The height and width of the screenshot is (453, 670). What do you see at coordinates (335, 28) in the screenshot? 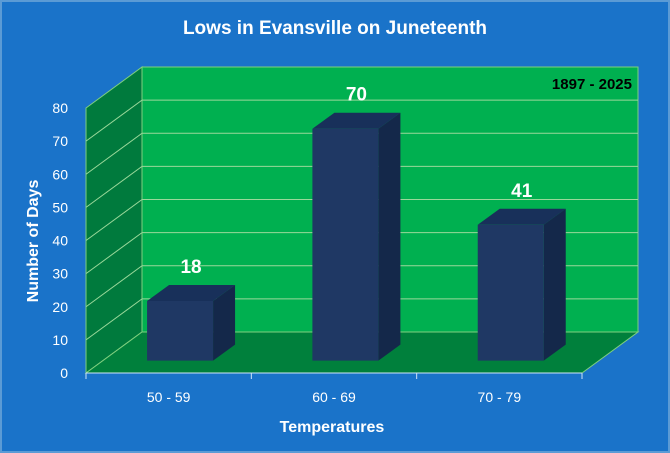
I see `chart-title: Lows in Evansville on Juneteenth` at bounding box center [335, 28].